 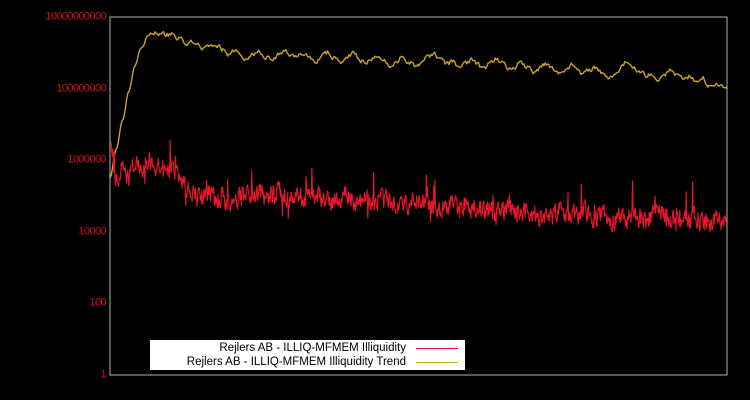 I want to click on y-axis-tick-label: 10000000000, so click(x=75, y=16).